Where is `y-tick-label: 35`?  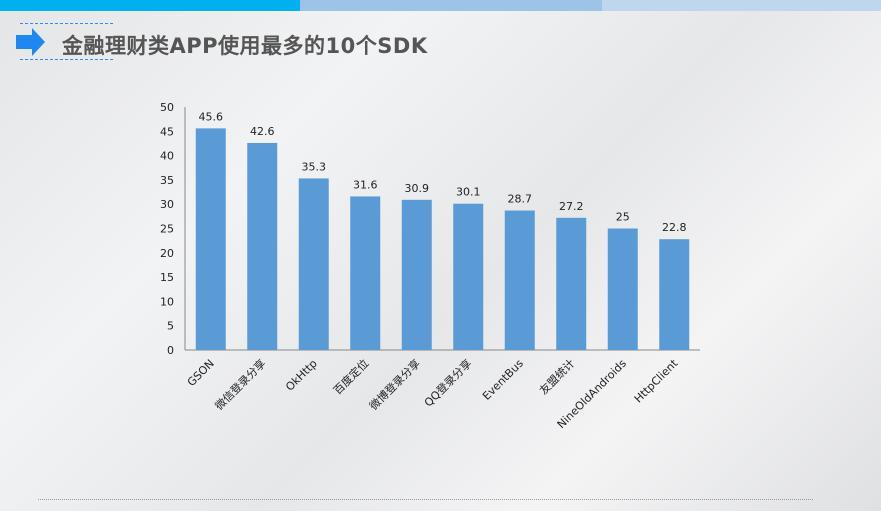 y-tick-label: 35 is located at coordinates (167, 180).